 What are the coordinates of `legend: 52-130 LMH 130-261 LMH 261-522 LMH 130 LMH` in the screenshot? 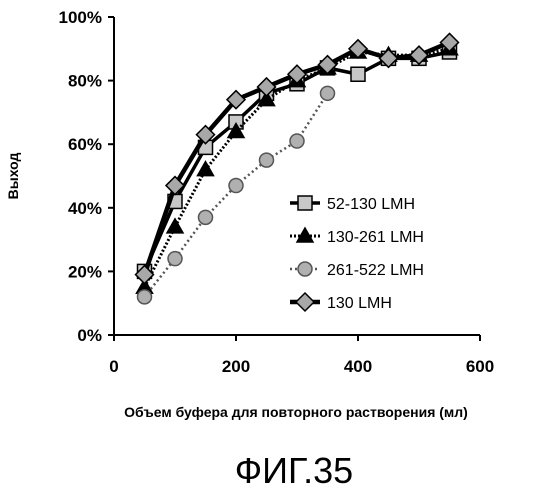 It's located at (357, 254).